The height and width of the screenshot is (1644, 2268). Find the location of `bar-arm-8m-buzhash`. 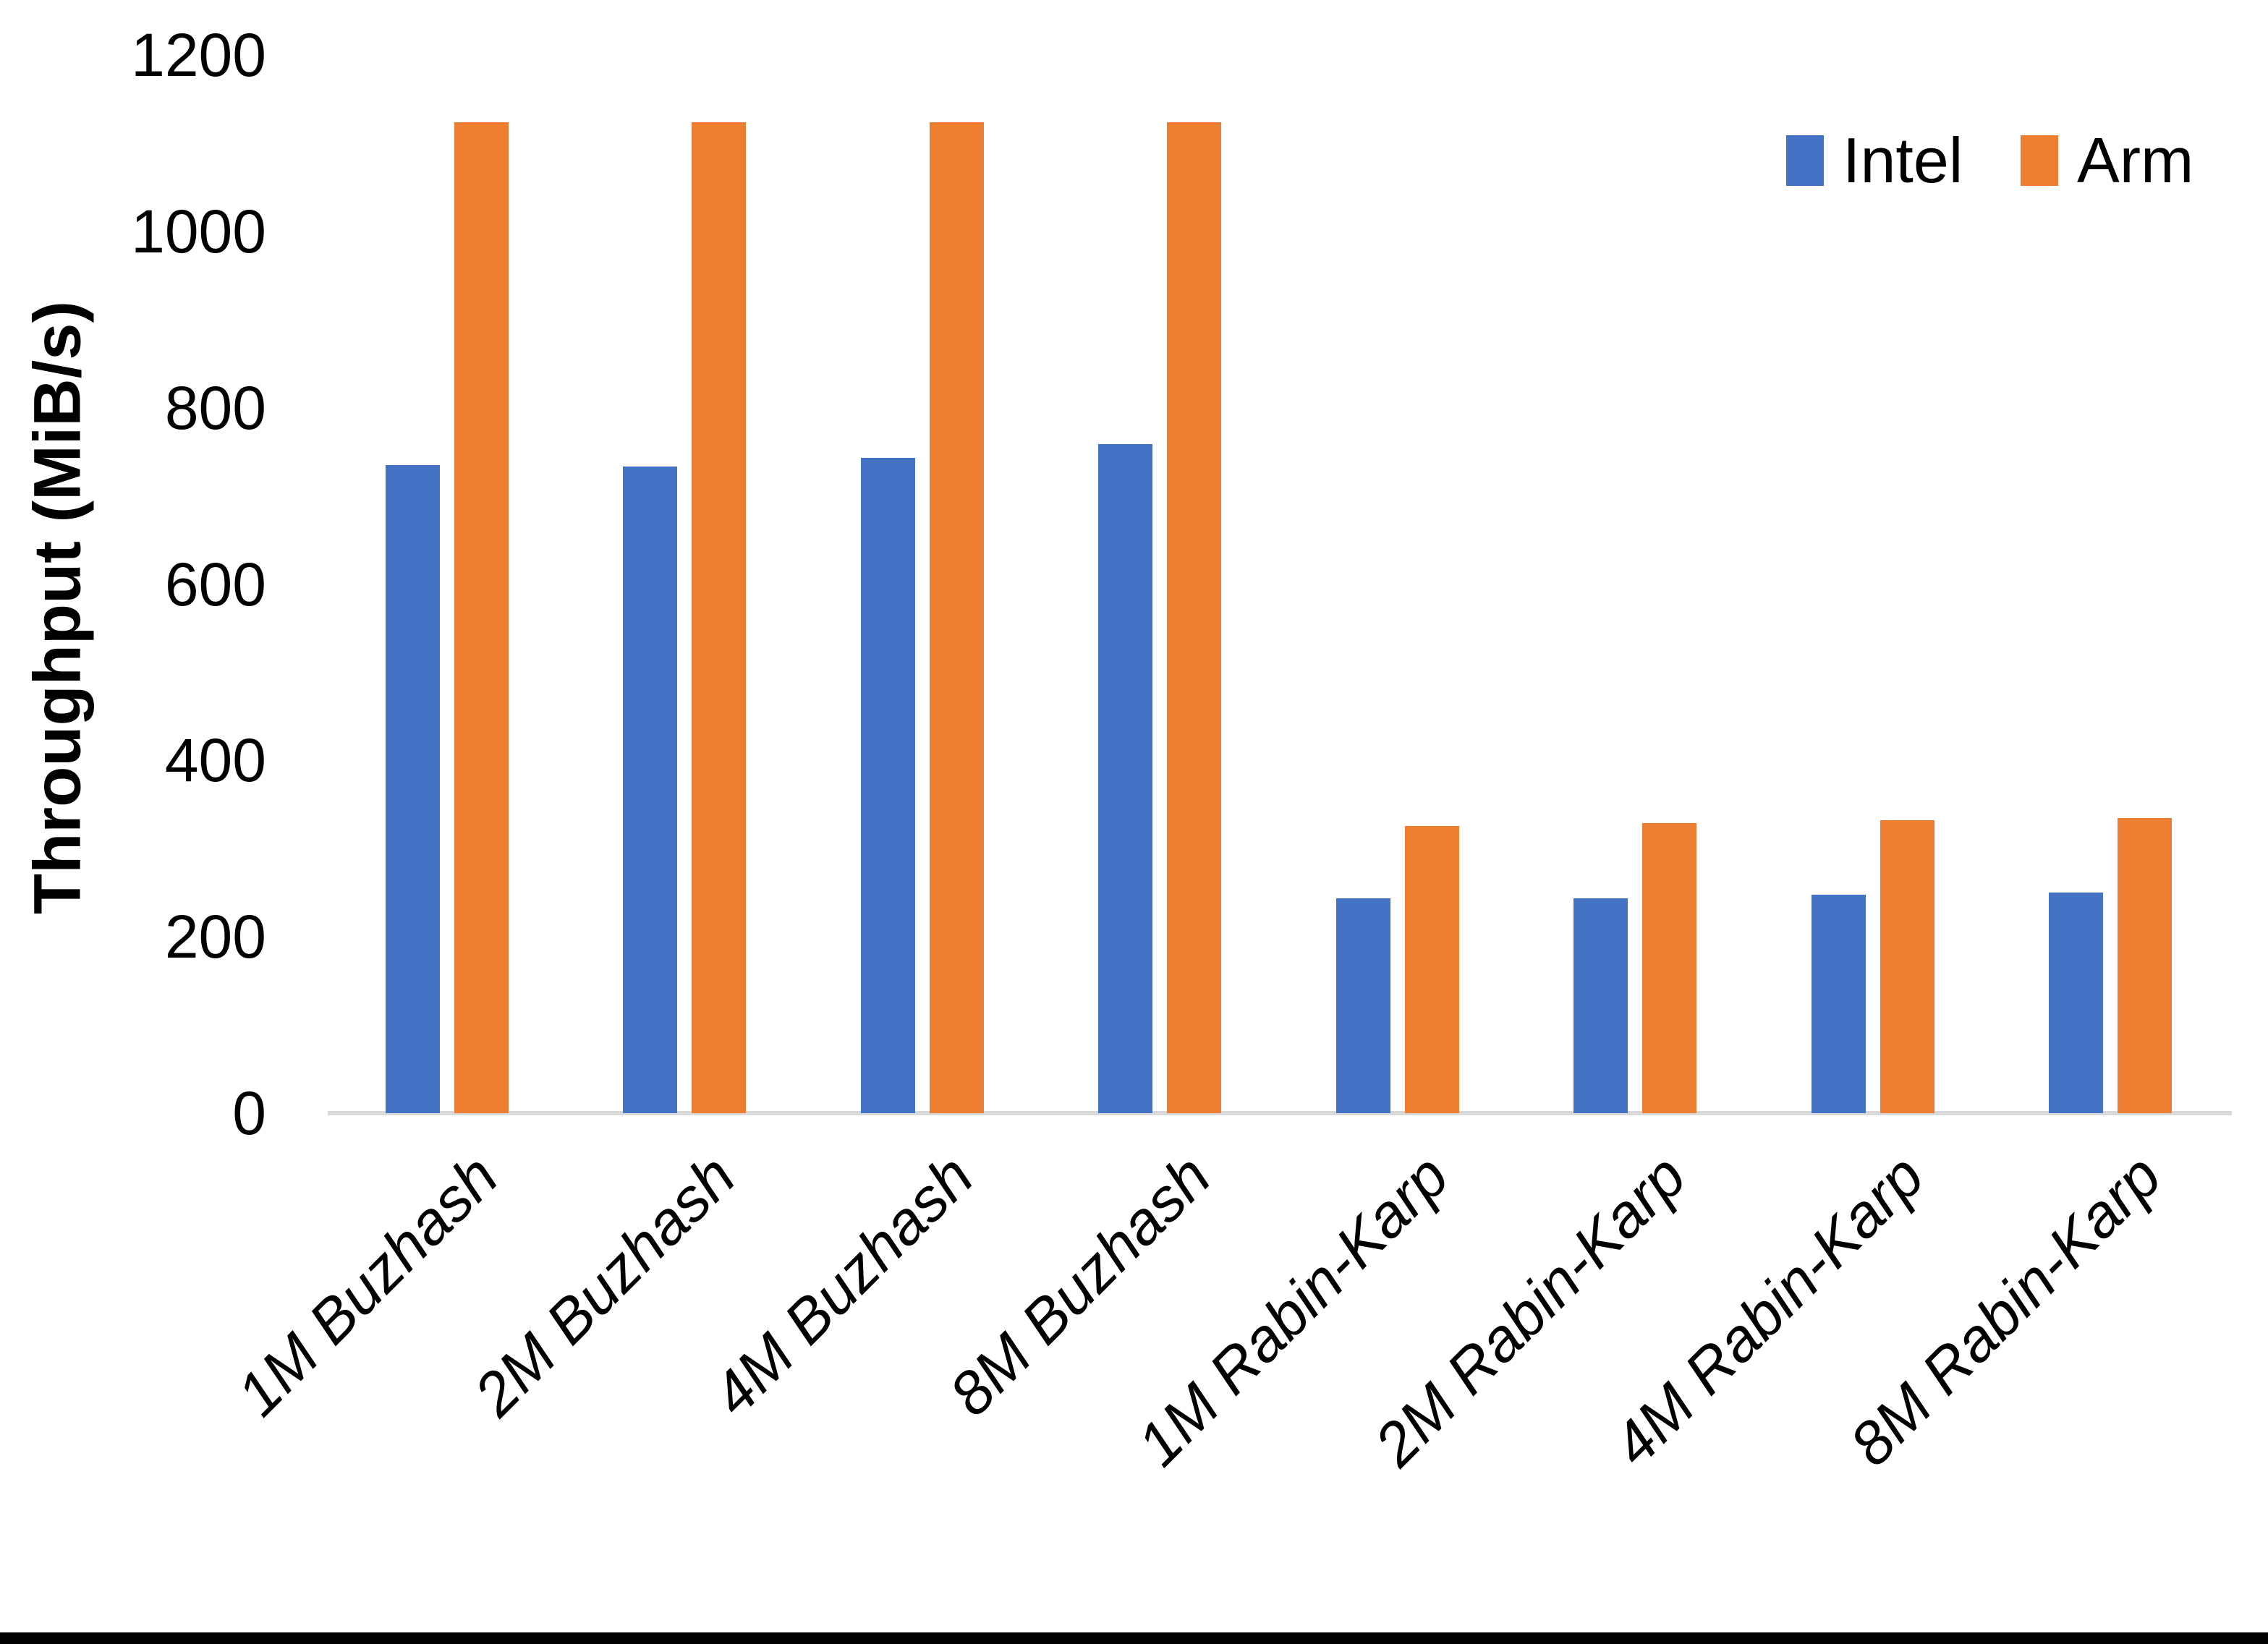

bar-arm-8m-buzhash is located at coordinates (1194, 617).